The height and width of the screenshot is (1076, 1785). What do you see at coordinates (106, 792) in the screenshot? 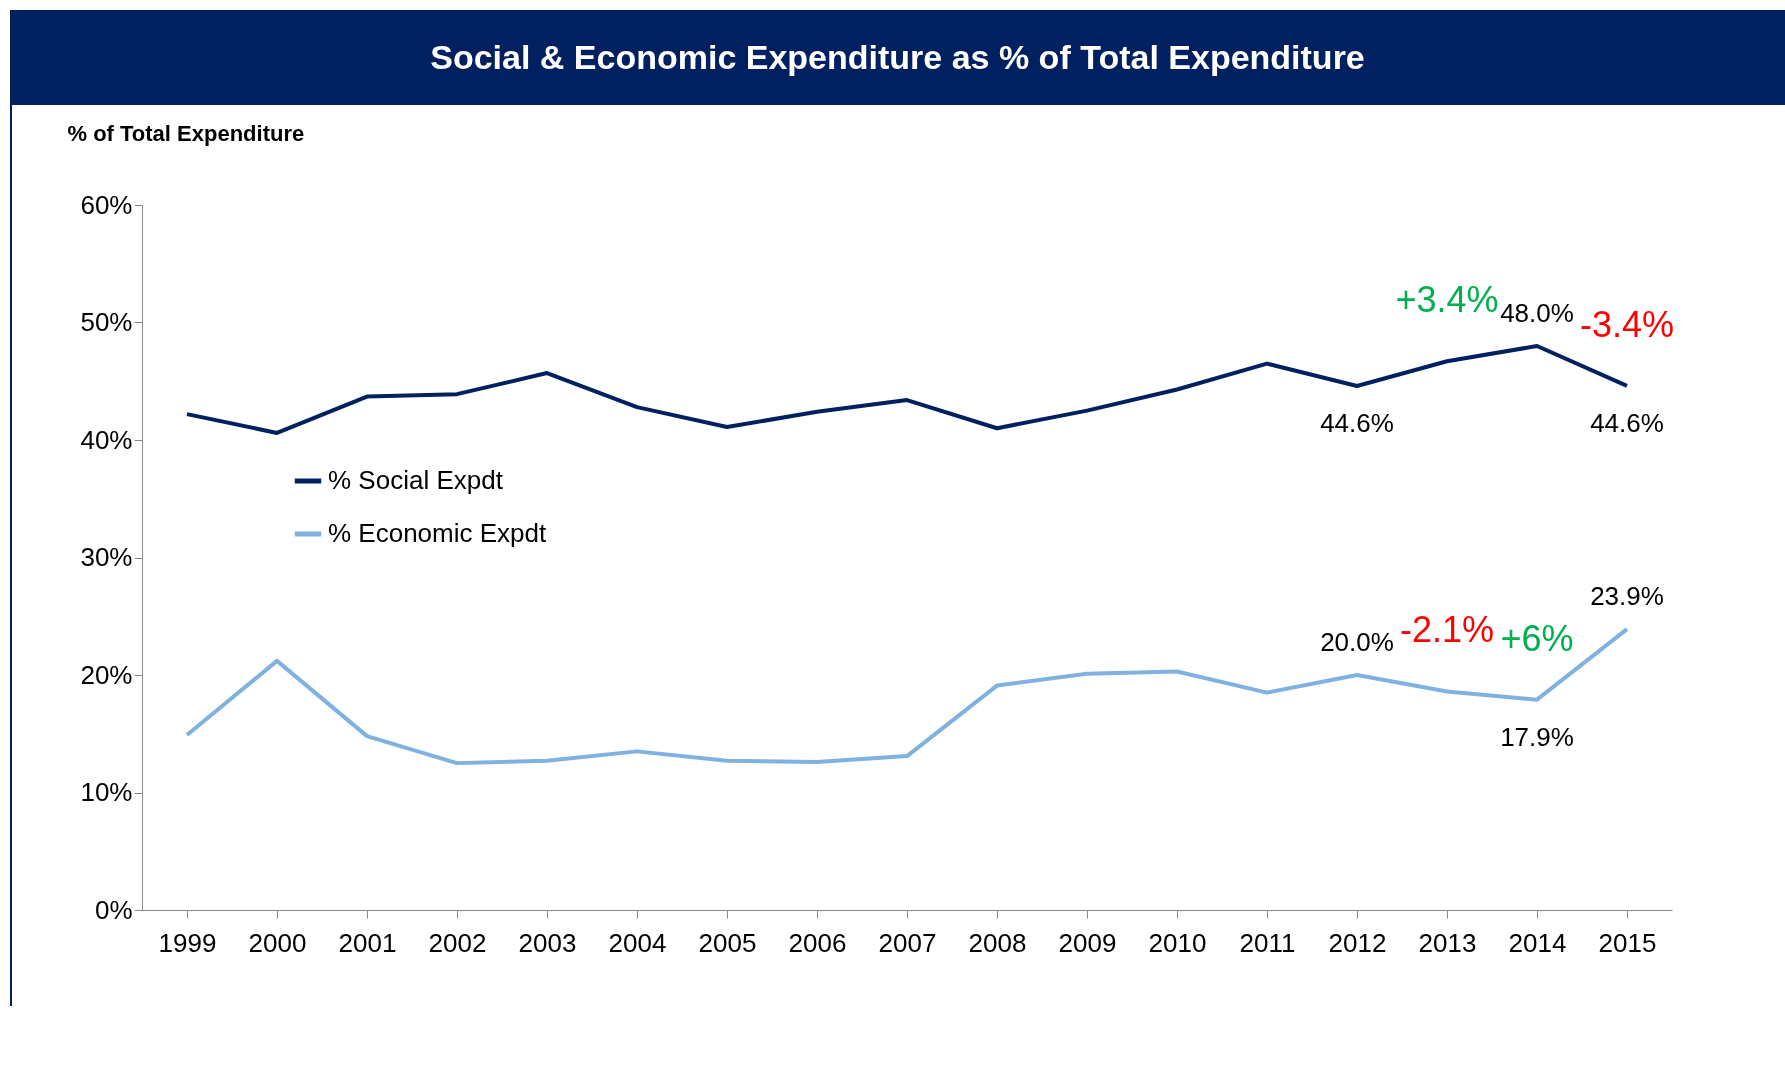
I see `y-tick-label: 10%` at bounding box center [106, 792].